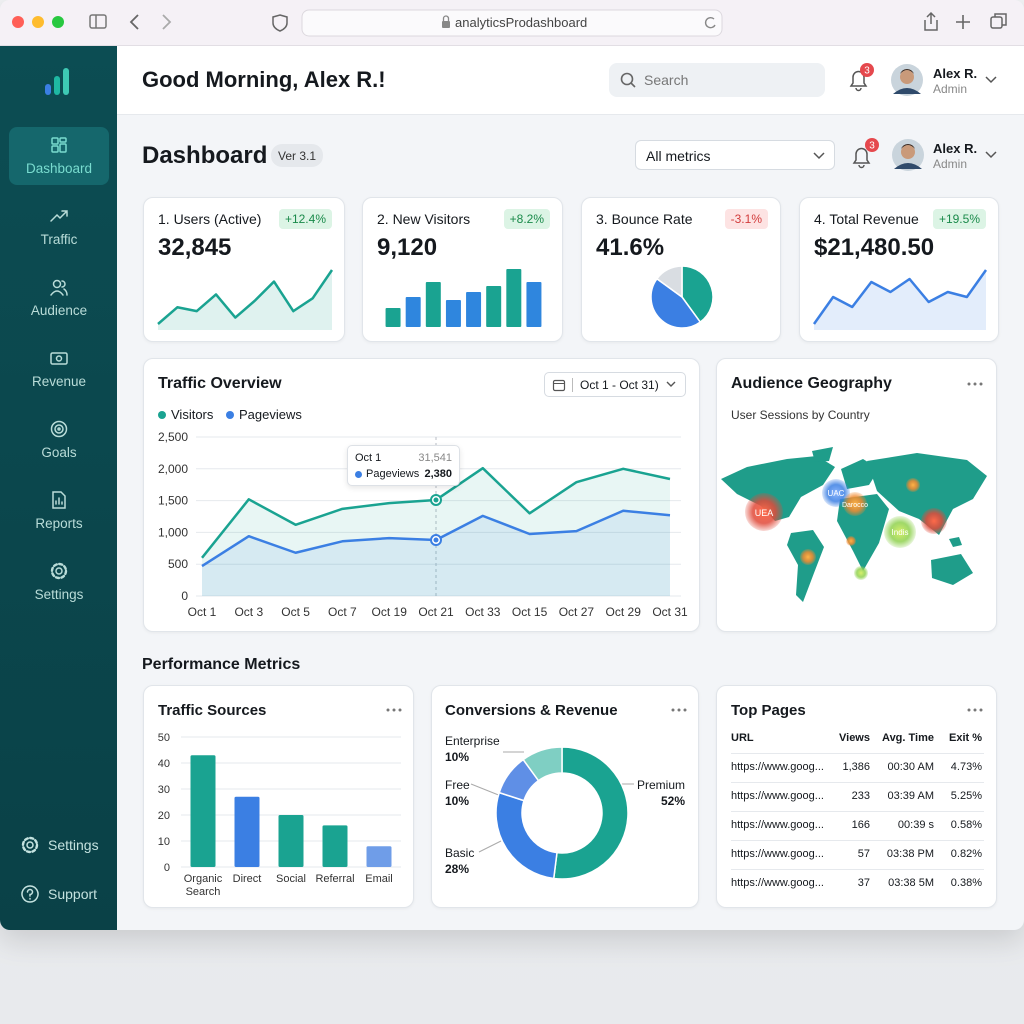 This screenshot has height=1024, width=1024. What do you see at coordinates (966, 854) in the screenshot?
I see `table-cell: 0.82%` at bounding box center [966, 854].